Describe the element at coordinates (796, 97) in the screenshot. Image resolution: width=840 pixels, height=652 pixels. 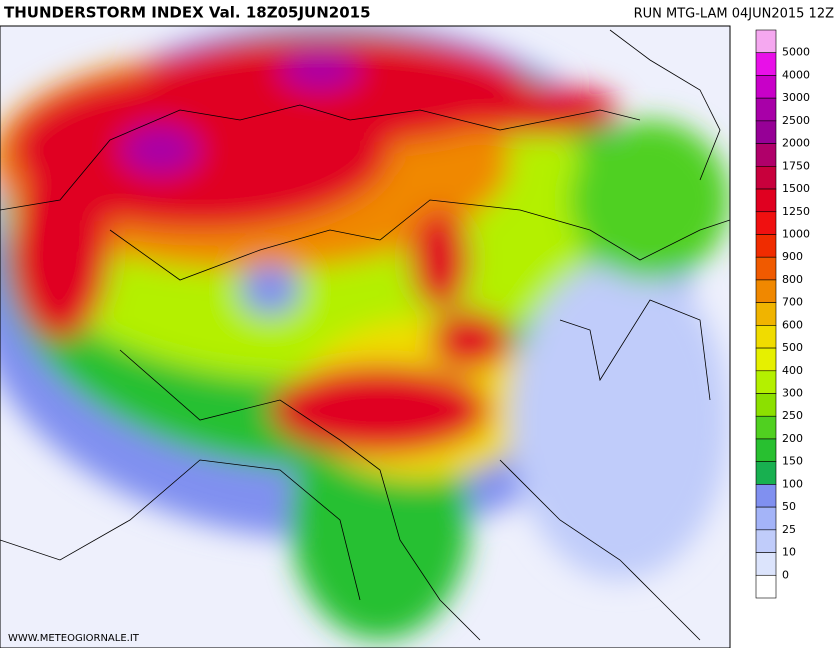
I see `colorbar-label: 3000` at that location.